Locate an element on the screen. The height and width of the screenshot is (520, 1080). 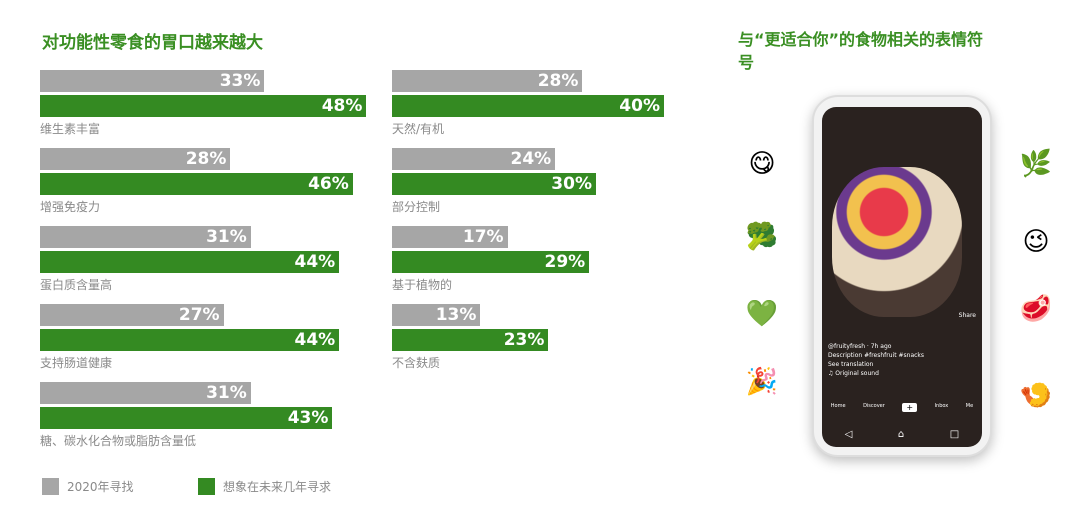
category-label: 基于植物的 is located at coordinates (422, 285).